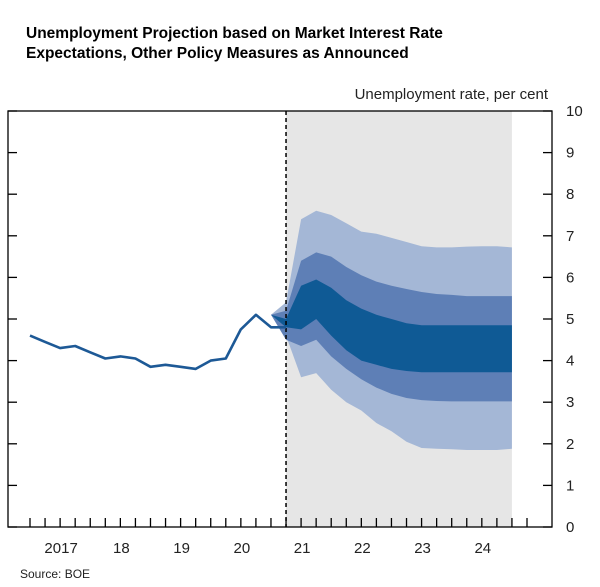 The height and width of the screenshot is (587, 600). What do you see at coordinates (570, 402) in the screenshot?
I see `y-tick-label: 3` at bounding box center [570, 402].